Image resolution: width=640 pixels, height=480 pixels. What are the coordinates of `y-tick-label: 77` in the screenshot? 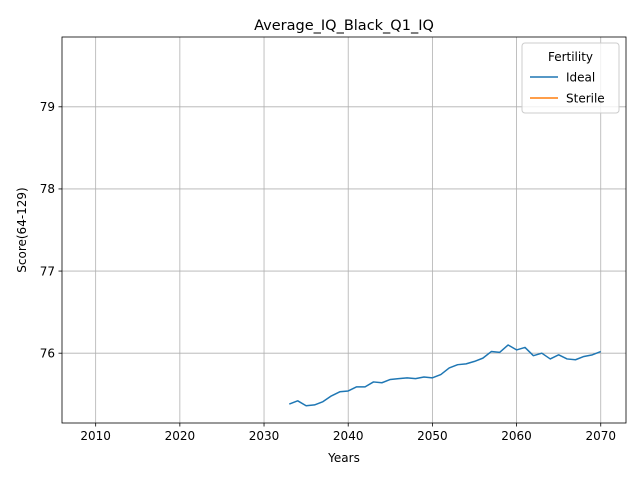 It's located at (47, 271).